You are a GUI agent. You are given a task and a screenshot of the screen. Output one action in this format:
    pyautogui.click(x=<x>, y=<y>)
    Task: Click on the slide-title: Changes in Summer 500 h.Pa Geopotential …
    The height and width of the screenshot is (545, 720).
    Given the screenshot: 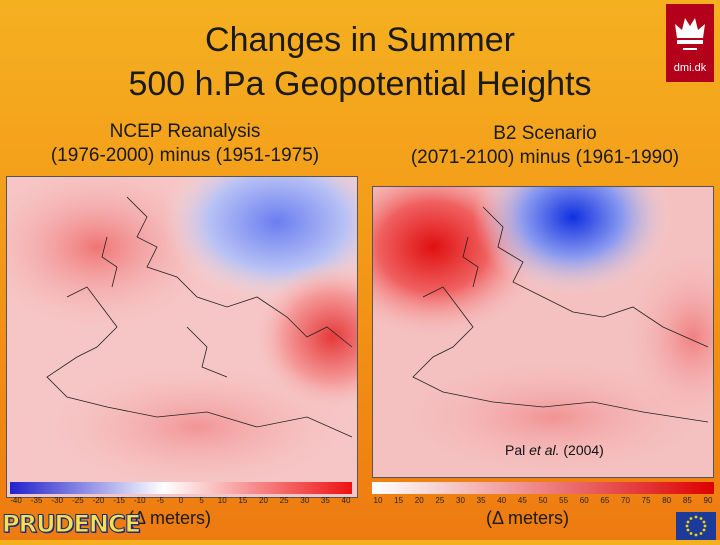 What is the action you would take?
    pyautogui.click(x=360, y=62)
    